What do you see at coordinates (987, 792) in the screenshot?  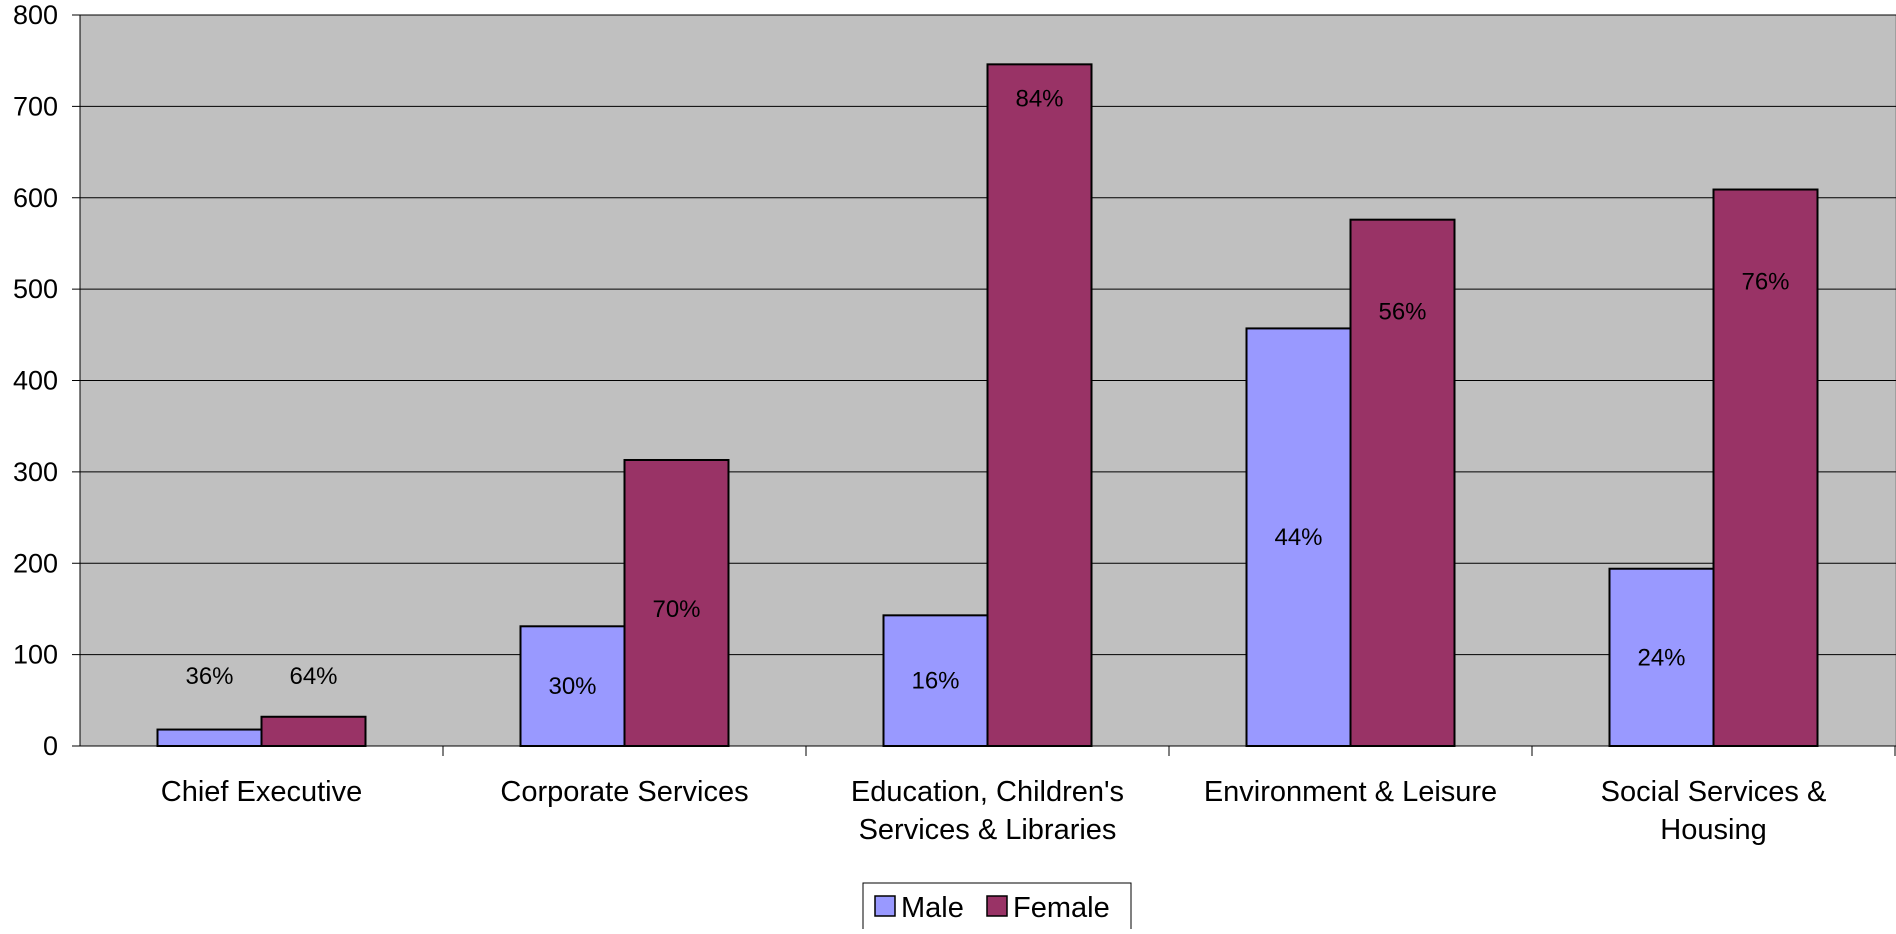 I see `category-label: Education, Children's` at bounding box center [987, 792].